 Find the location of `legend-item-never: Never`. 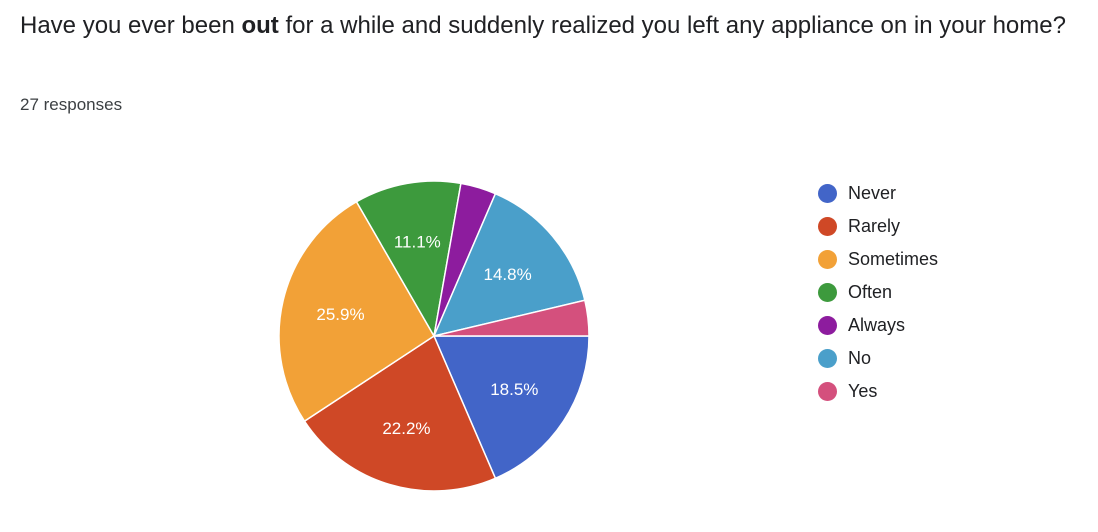

legend-item-never: Never is located at coordinates (878, 193).